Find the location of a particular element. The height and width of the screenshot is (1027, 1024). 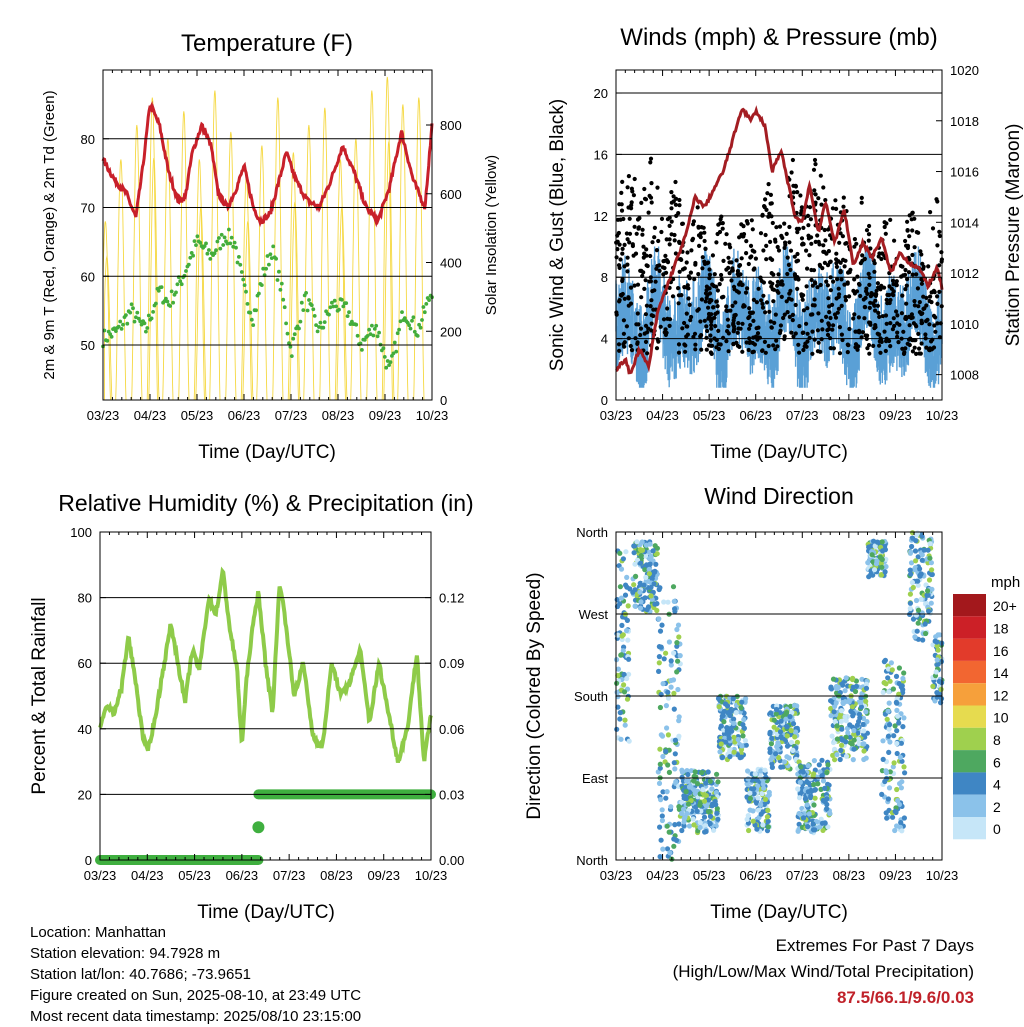

winds-ytick-label: 16 is located at coordinates (601, 154).